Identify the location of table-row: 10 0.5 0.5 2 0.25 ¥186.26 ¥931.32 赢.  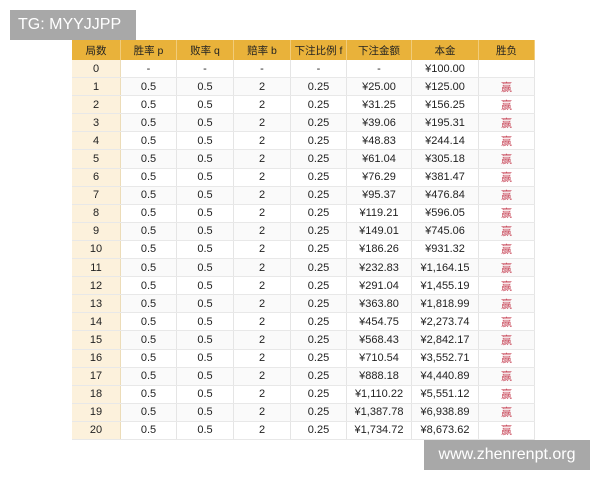
(303, 250).